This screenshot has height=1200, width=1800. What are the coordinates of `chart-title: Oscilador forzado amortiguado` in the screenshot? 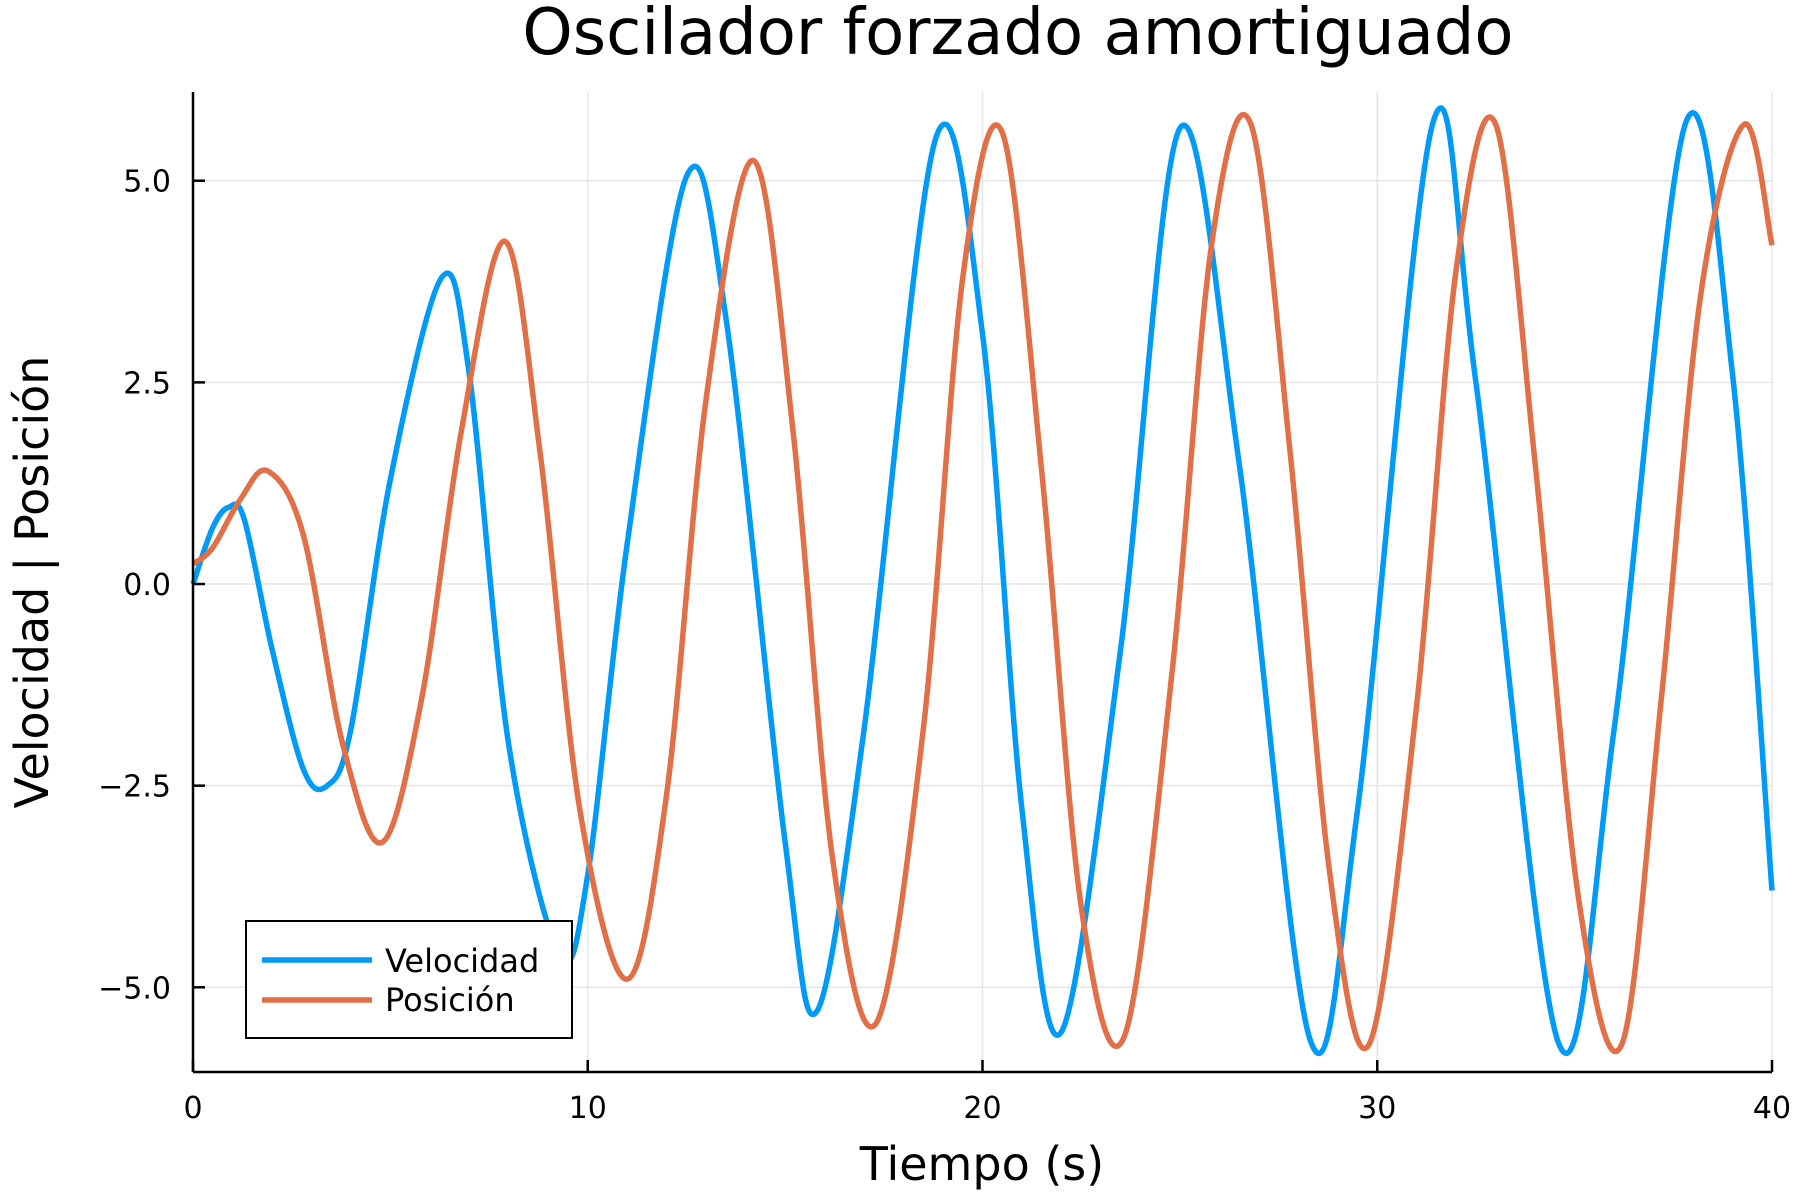 It's located at (1017, 35).